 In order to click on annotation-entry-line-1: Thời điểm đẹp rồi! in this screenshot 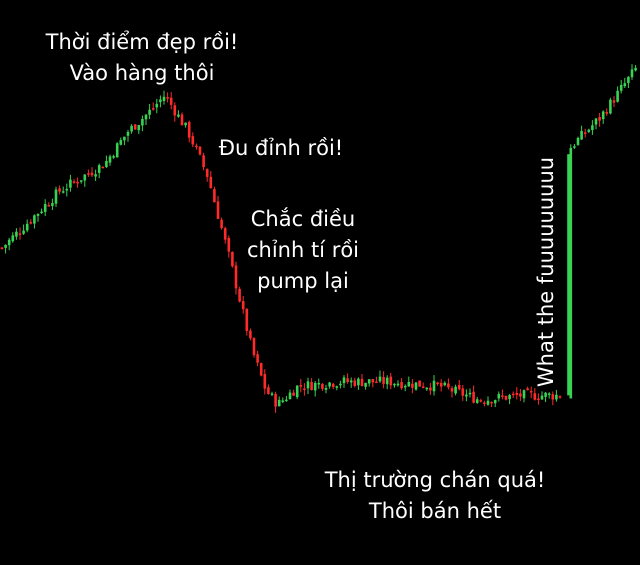, I will do `click(142, 42)`.